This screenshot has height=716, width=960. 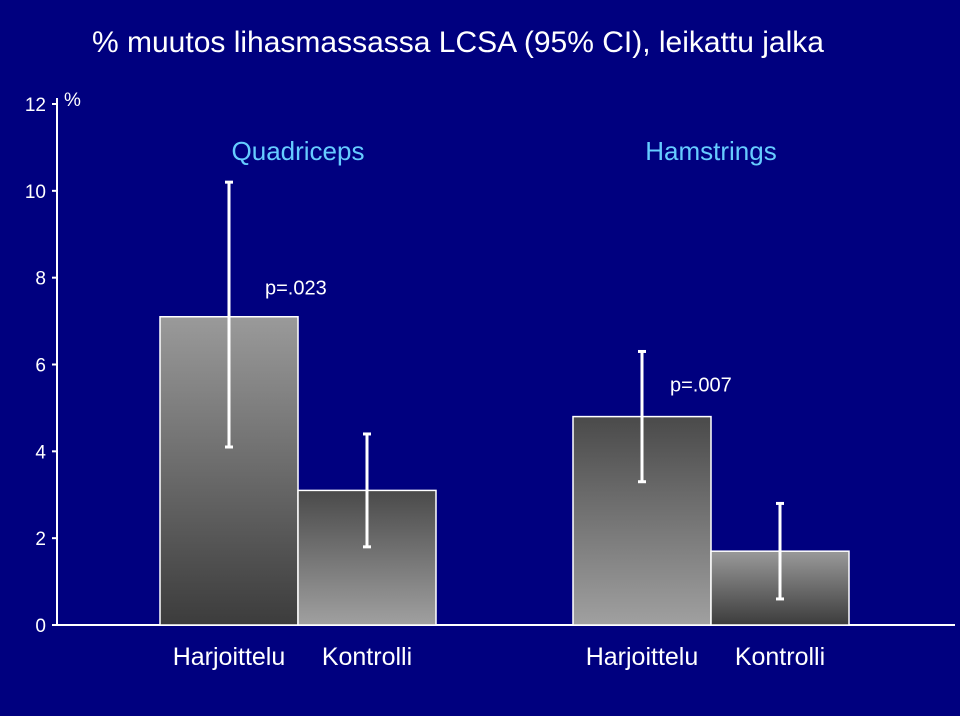 I want to click on y-axis-label: %, so click(x=72, y=100).